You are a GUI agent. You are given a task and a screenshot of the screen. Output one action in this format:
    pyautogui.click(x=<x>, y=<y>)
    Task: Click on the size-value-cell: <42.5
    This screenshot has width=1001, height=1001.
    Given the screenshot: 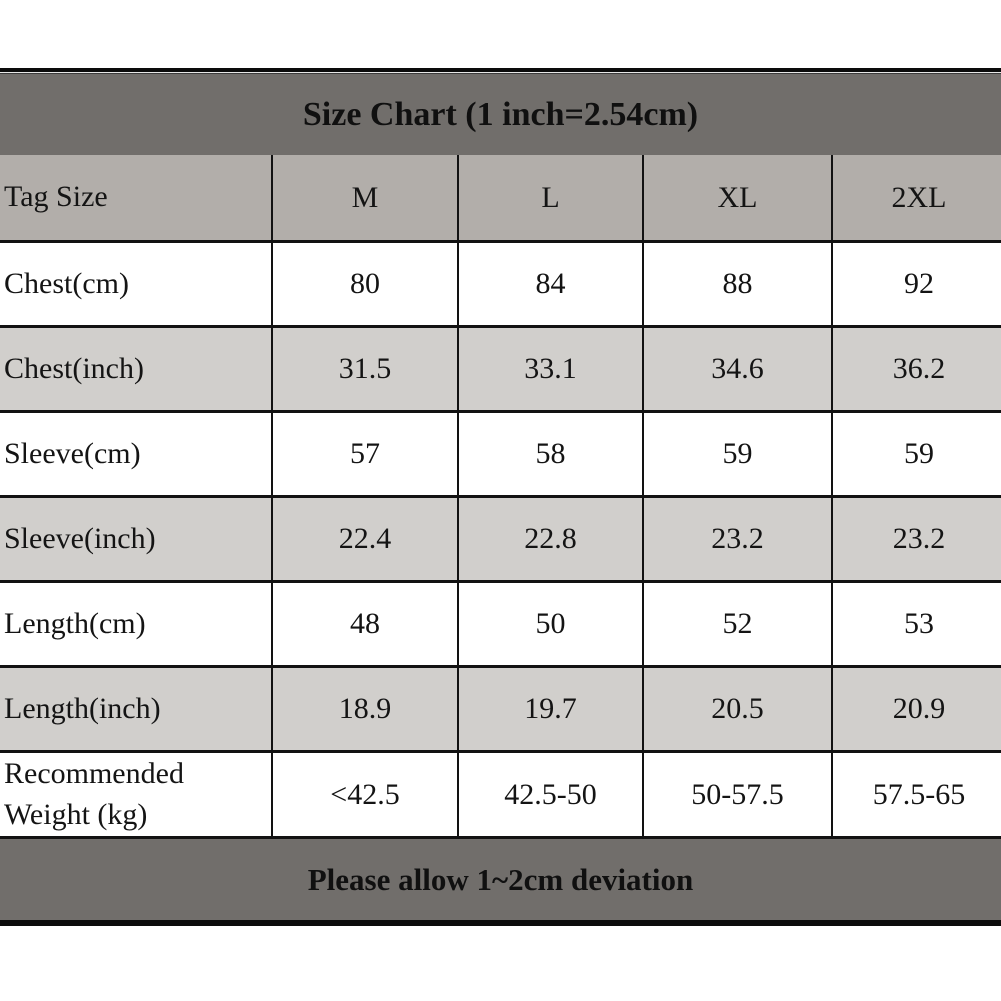 What is the action you would take?
    pyautogui.click(x=364, y=795)
    